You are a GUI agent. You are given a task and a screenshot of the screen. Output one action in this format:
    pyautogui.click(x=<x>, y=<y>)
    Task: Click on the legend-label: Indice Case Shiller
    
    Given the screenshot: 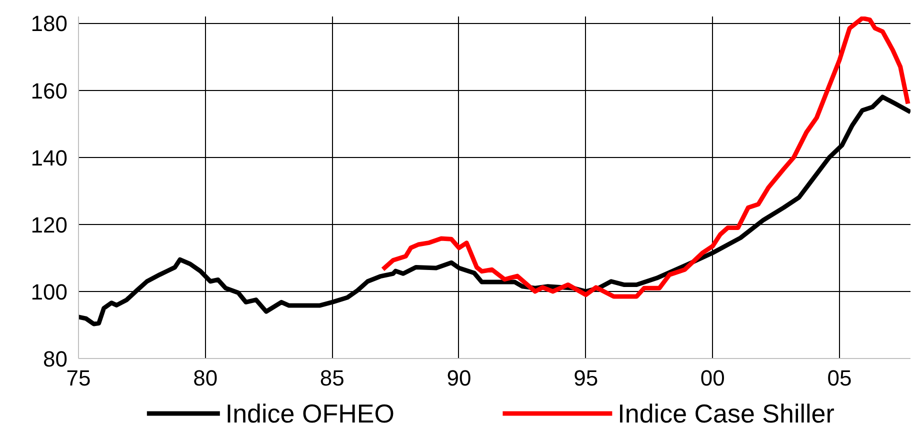 What is the action you would take?
    pyautogui.click(x=726, y=413)
    